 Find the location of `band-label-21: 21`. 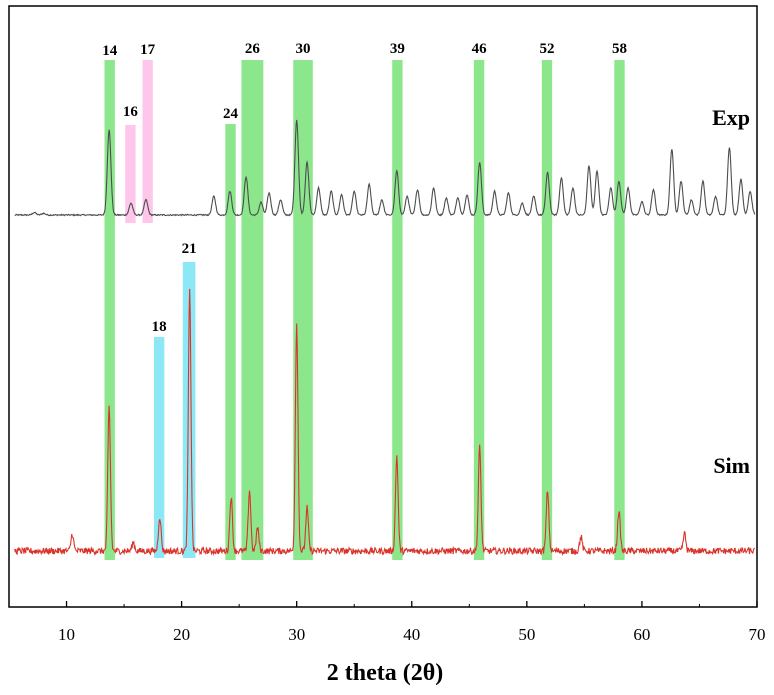

band-label-21: 21 is located at coordinates (189, 249).